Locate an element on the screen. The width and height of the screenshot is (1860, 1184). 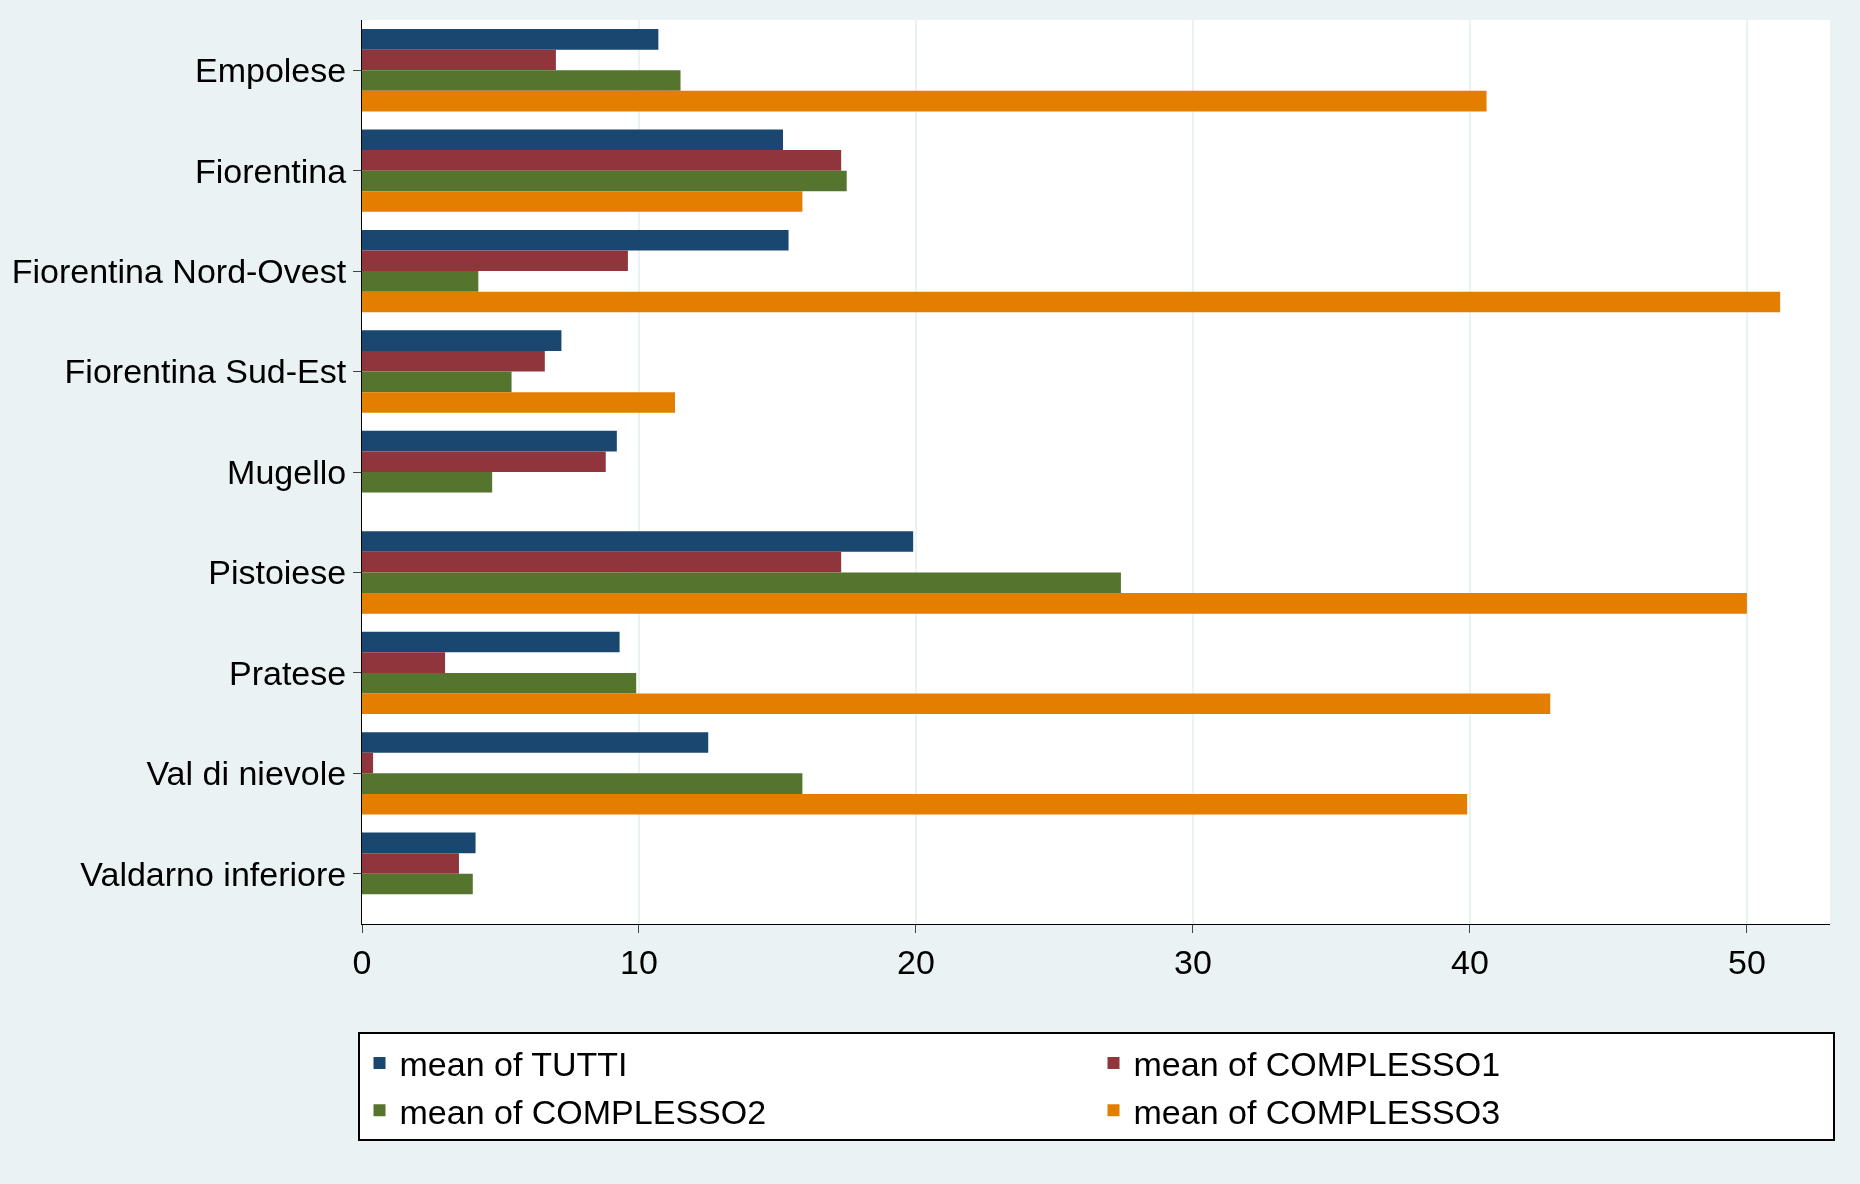
x-tick-label: 30 is located at coordinates (1193, 961).